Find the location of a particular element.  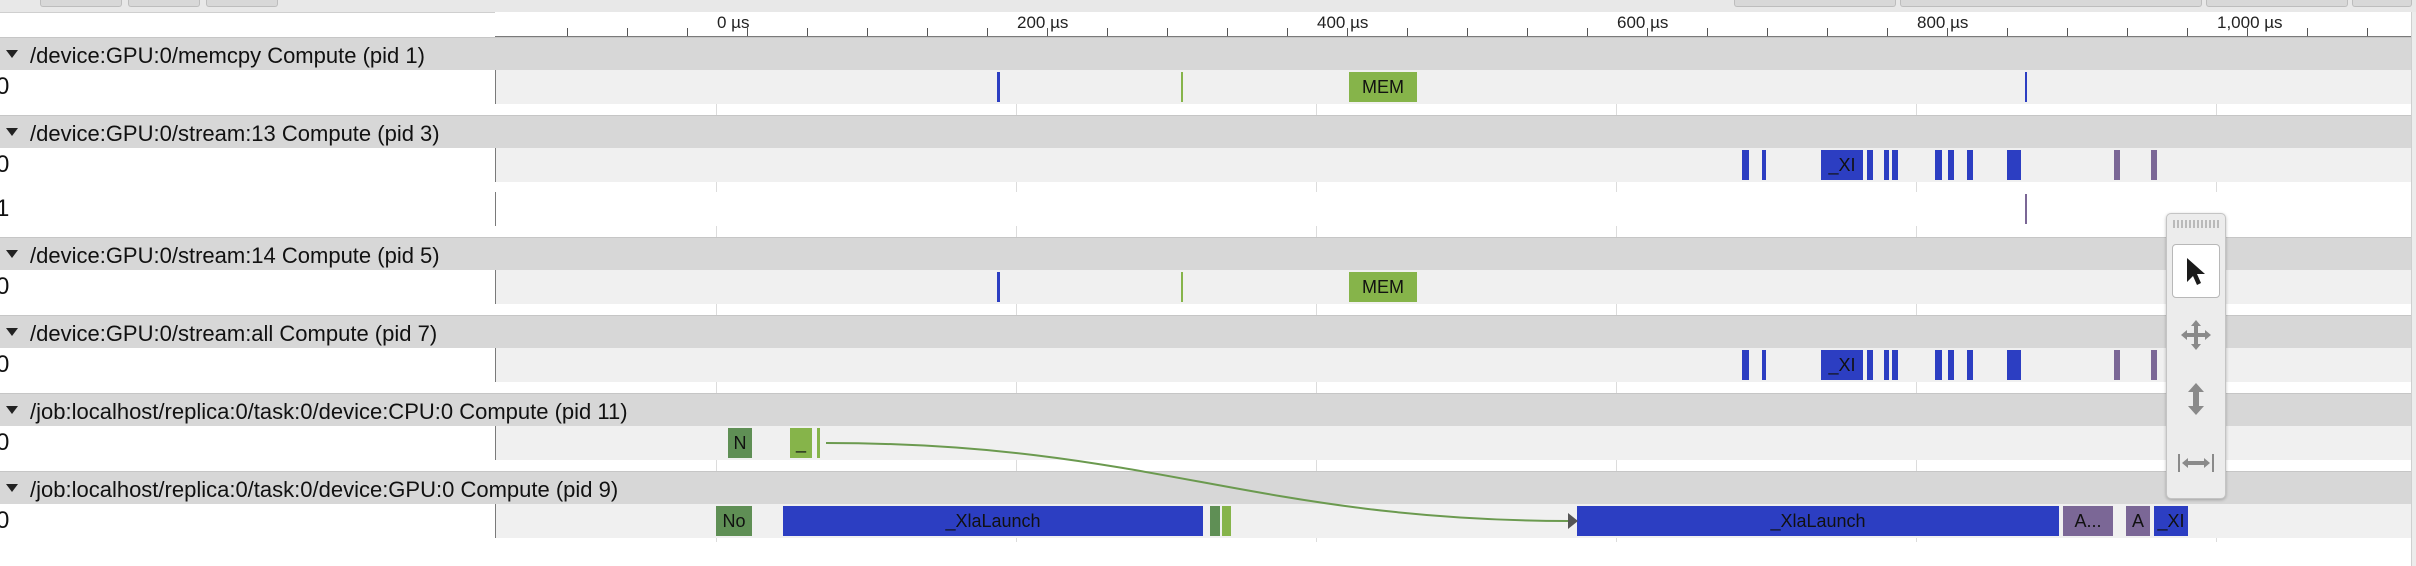

process-header-stream-all: /device:GPU:0/stream:all Compute (pid 7) is located at coordinates (1205, 331).